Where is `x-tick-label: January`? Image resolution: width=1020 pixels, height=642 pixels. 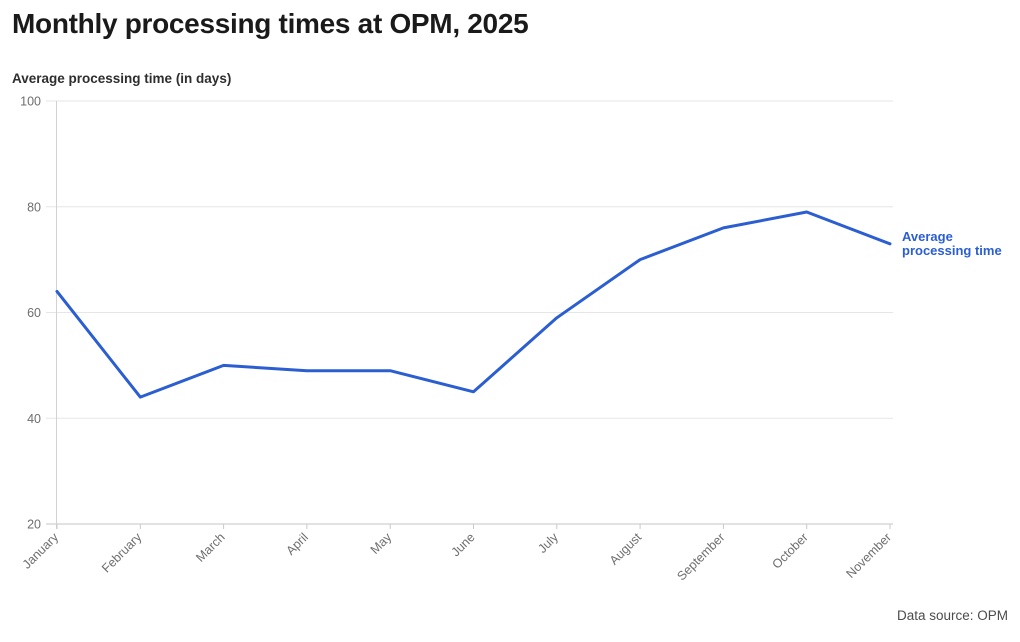
x-tick-label: January is located at coordinates (41, 551).